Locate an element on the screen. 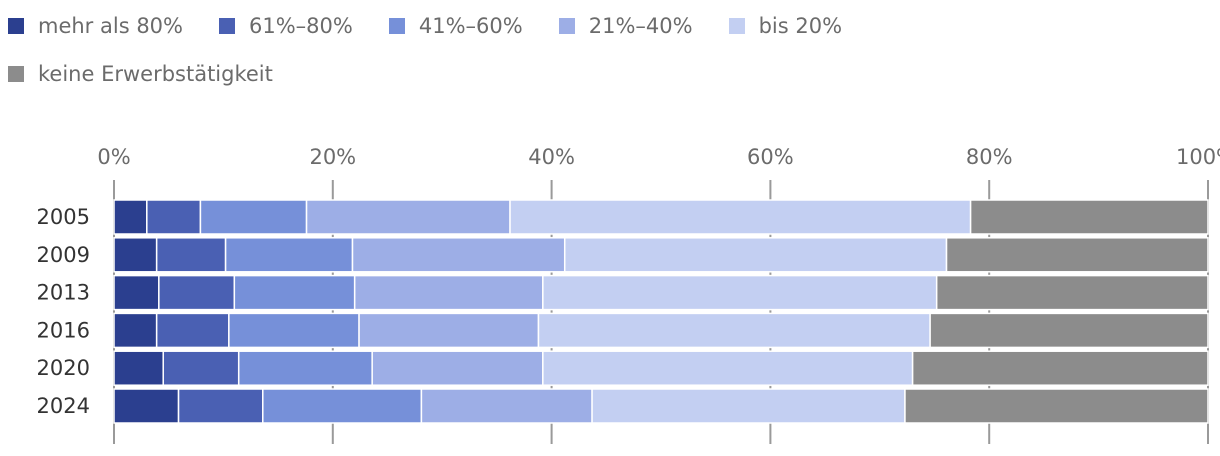 The image size is (1220, 456). x-tick-label: 80% is located at coordinates (989, 157).